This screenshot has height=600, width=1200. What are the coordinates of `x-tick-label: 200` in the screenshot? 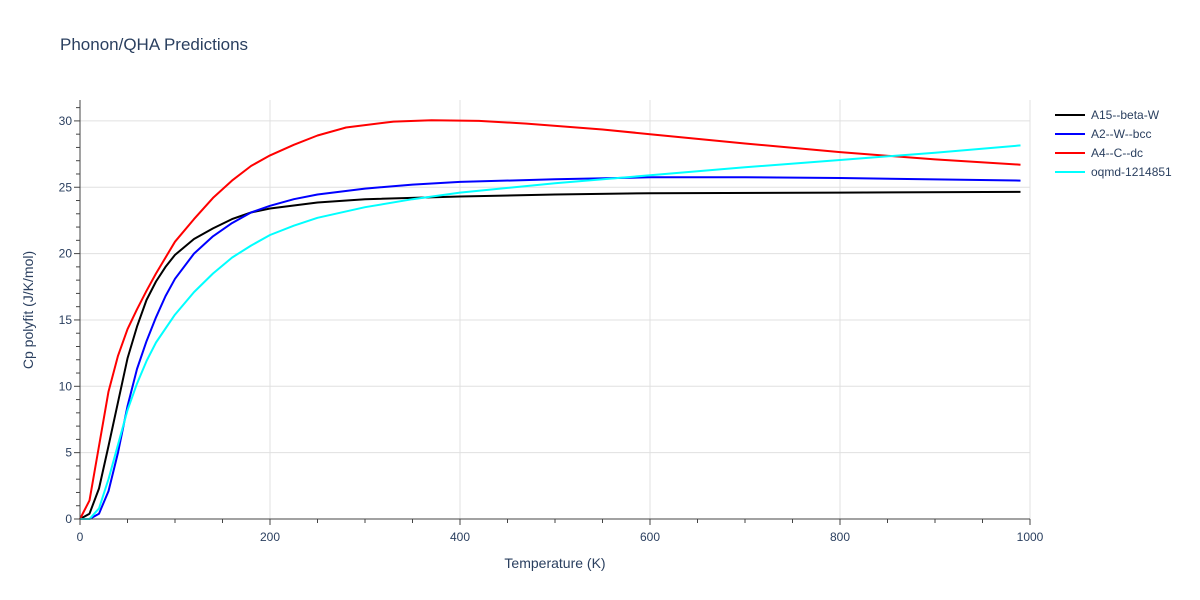 It's located at (270, 537).